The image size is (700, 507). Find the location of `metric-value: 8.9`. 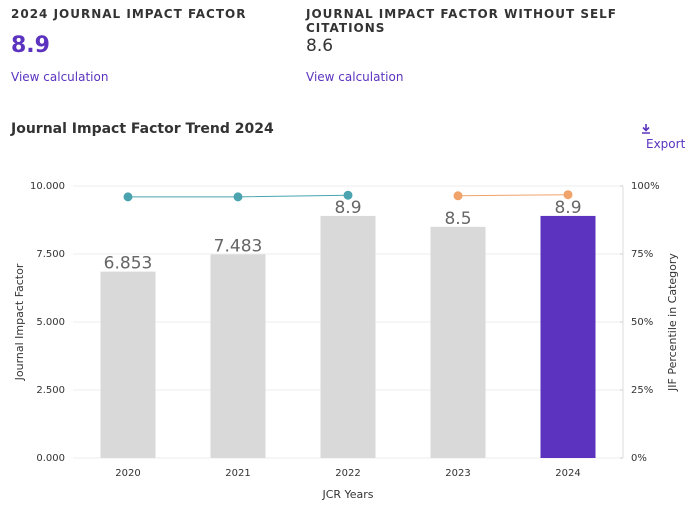

metric-value: 8.9 is located at coordinates (30, 45).